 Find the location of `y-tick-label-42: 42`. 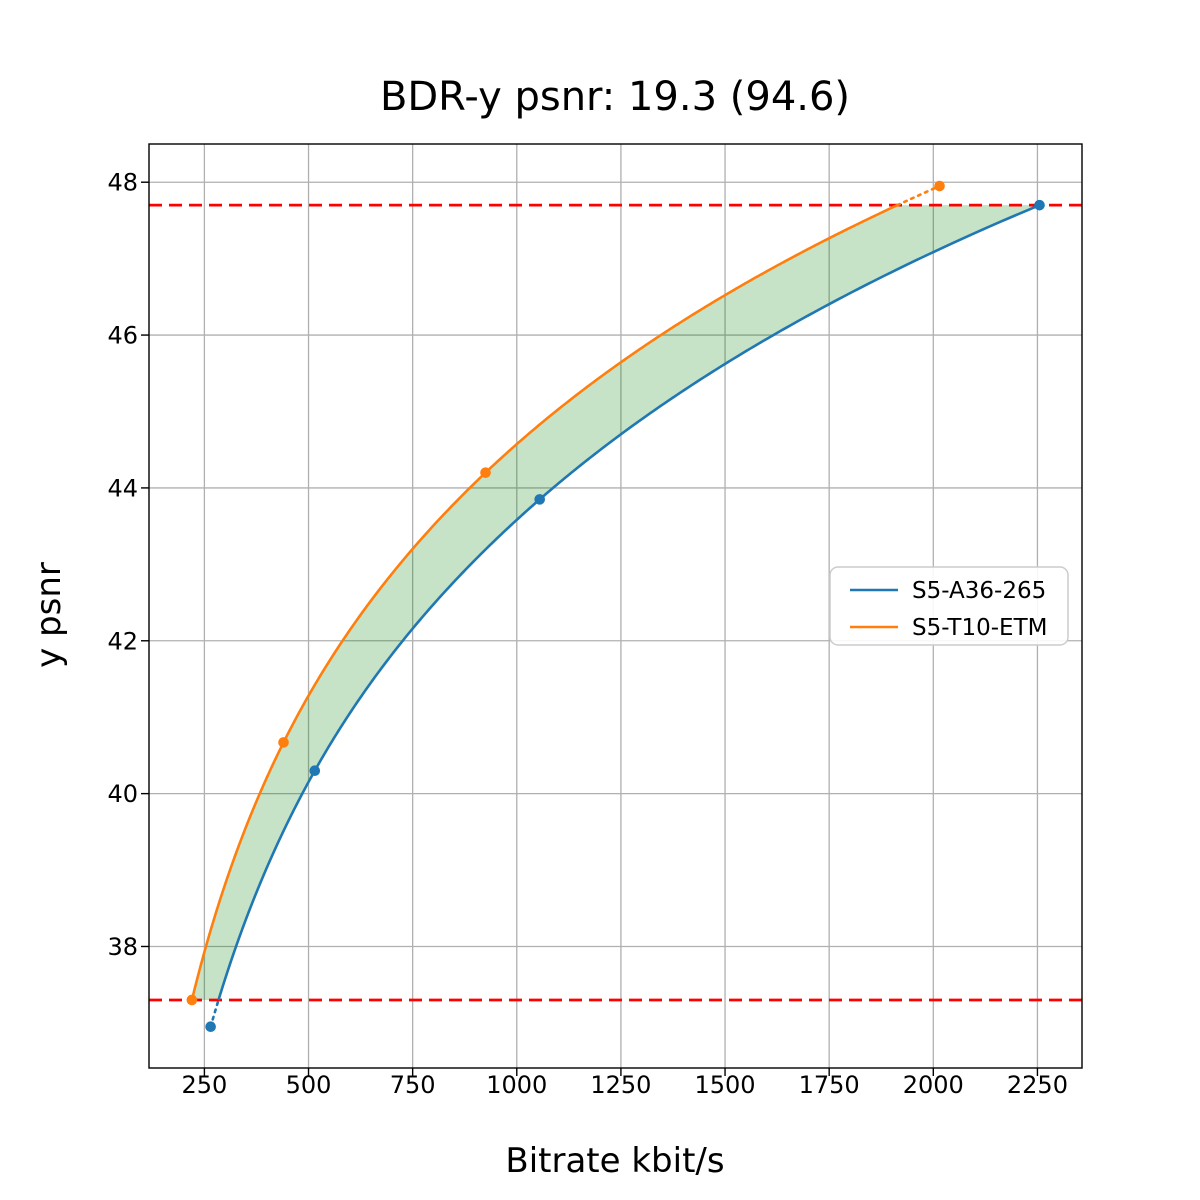

y-tick-label-42: 42 is located at coordinates (122, 641).